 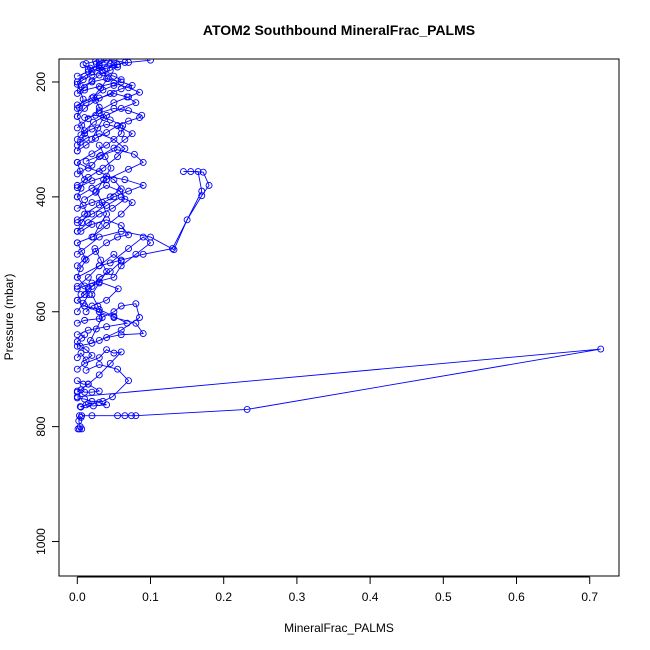 What do you see at coordinates (516, 597) in the screenshot?
I see `x-tick-label: 0.6` at bounding box center [516, 597].